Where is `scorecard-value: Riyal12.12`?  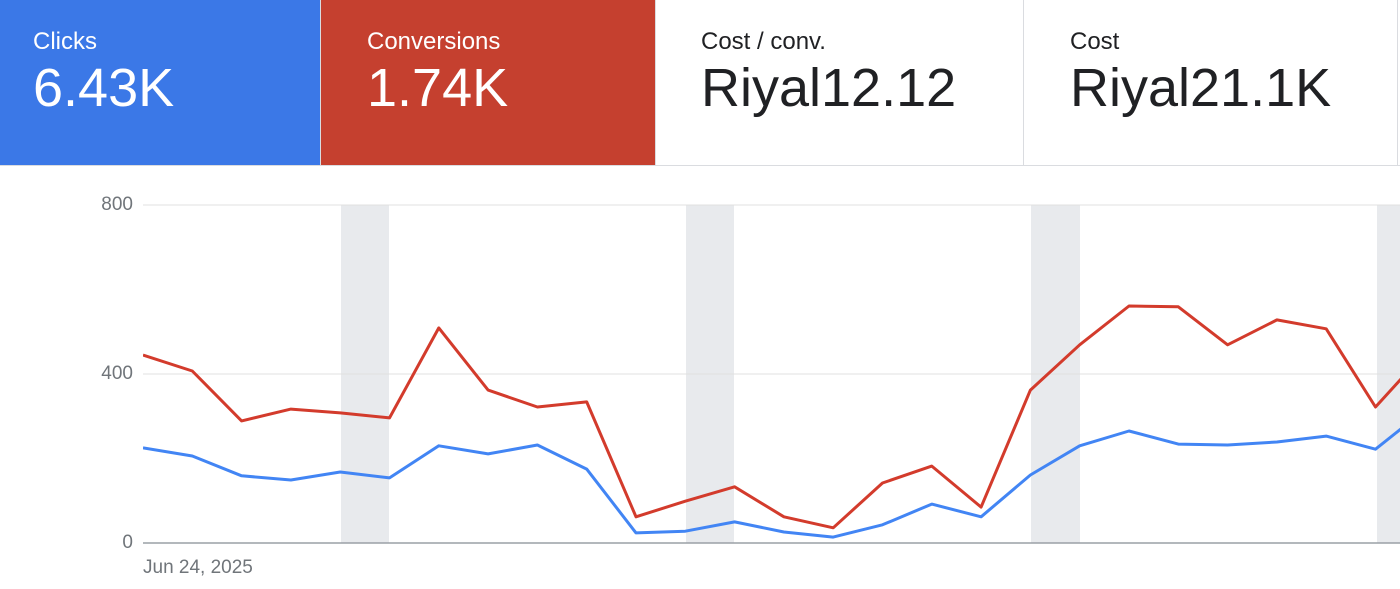
scorecard-value: Riyal12.12 is located at coordinates (829, 88).